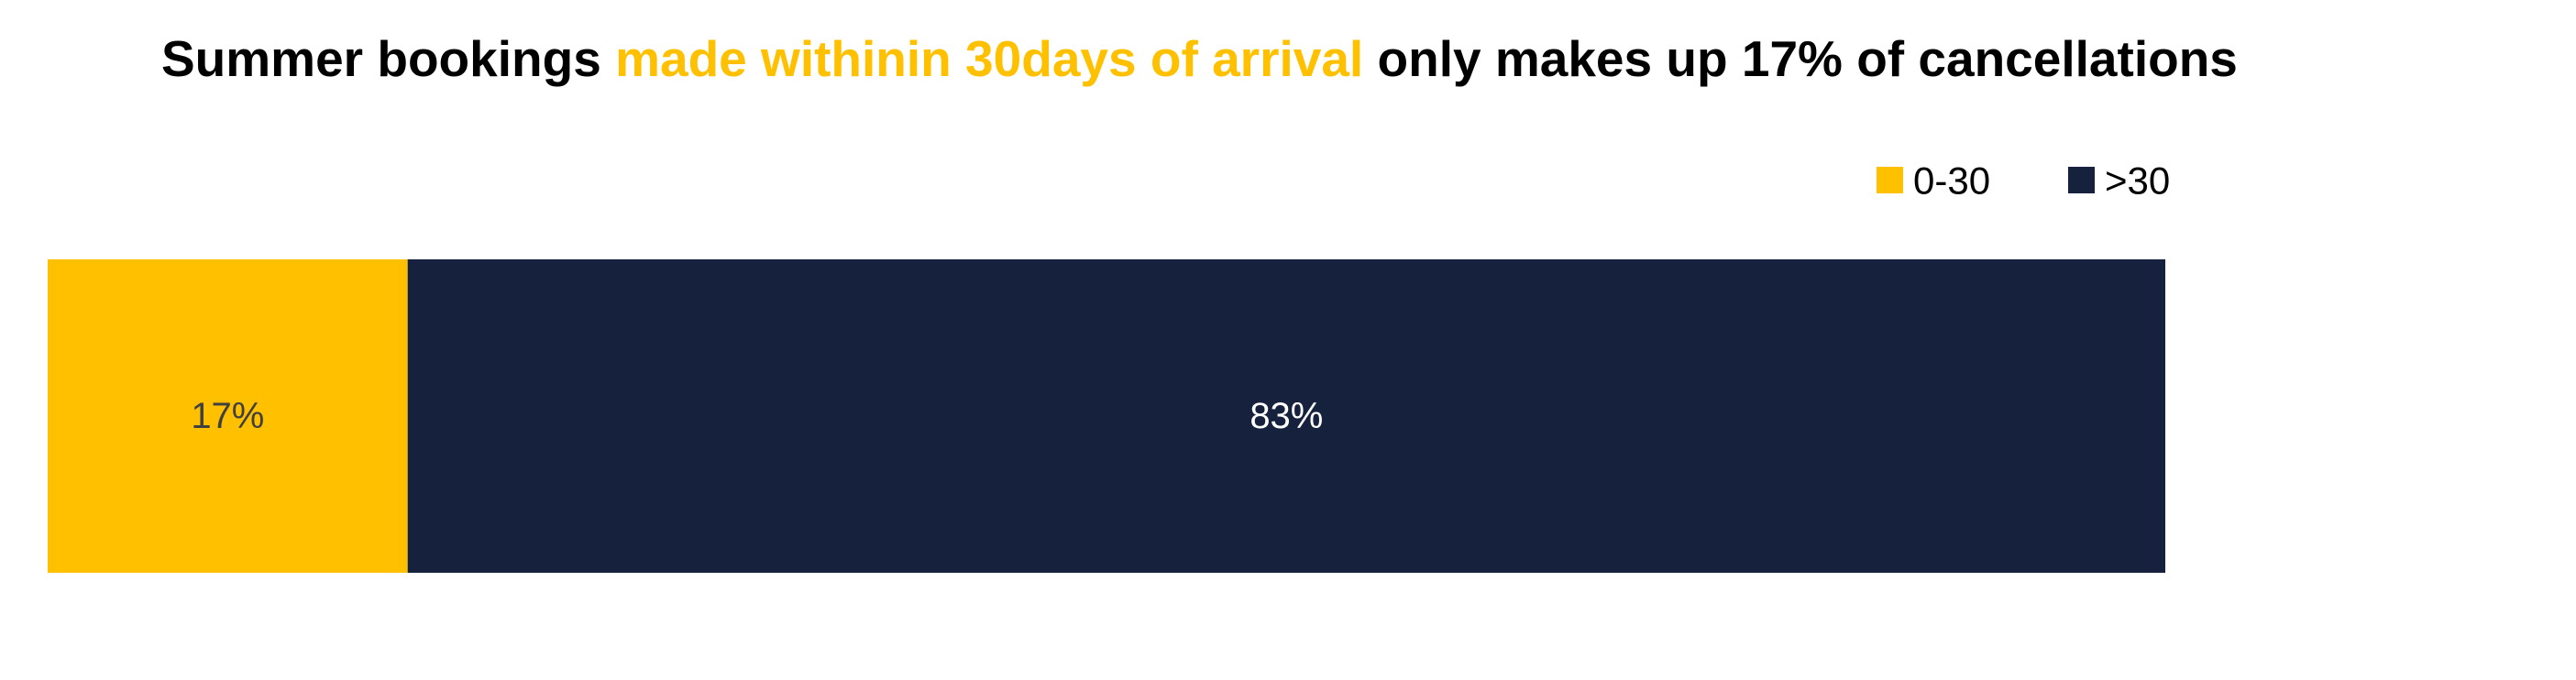 The width and height of the screenshot is (2576, 680). I want to click on title-text: only makes up 17% of cancellations, so click(1801, 58).